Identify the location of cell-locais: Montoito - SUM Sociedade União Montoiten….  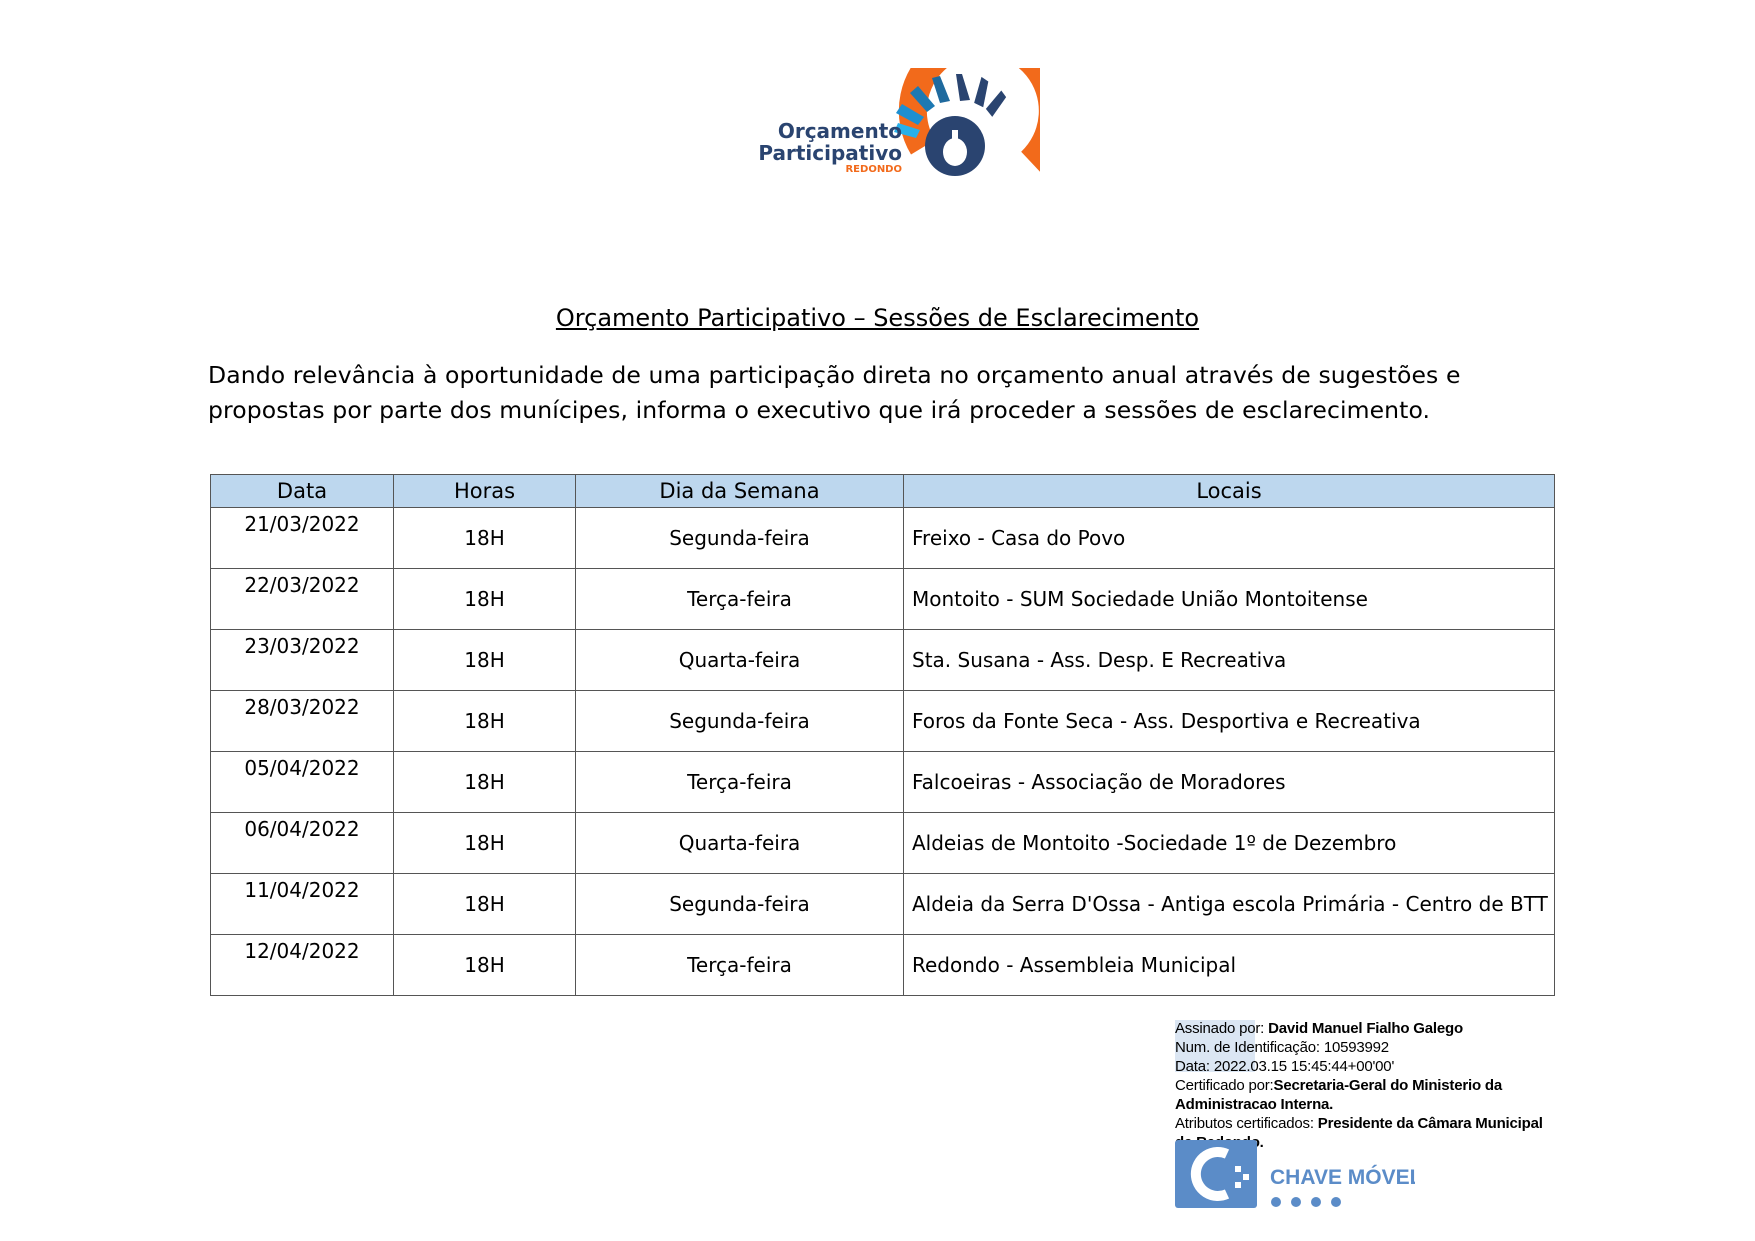
(1229, 599).